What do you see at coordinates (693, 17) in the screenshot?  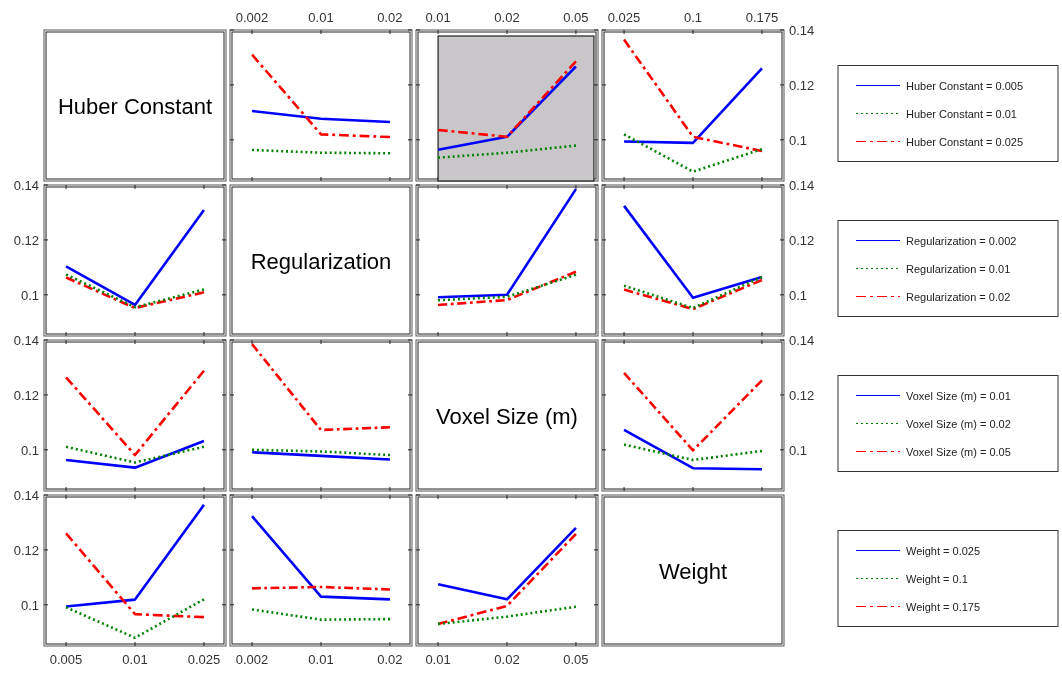 I see `x-tick-label: 0.1` at bounding box center [693, 17].